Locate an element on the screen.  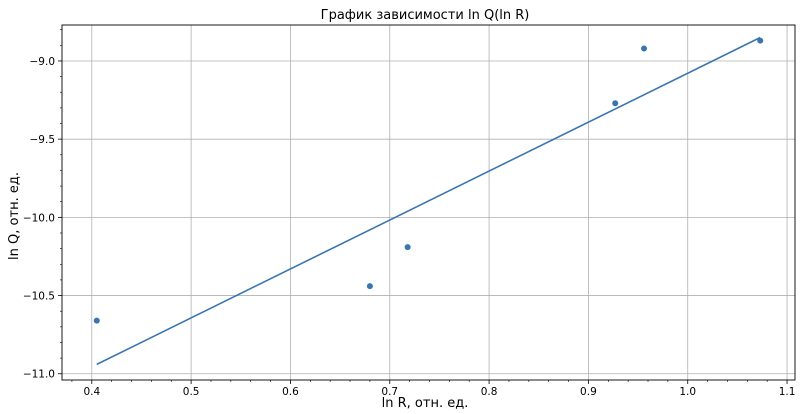
x-tick-label: 1.1 is located at coordinates (787, 392).